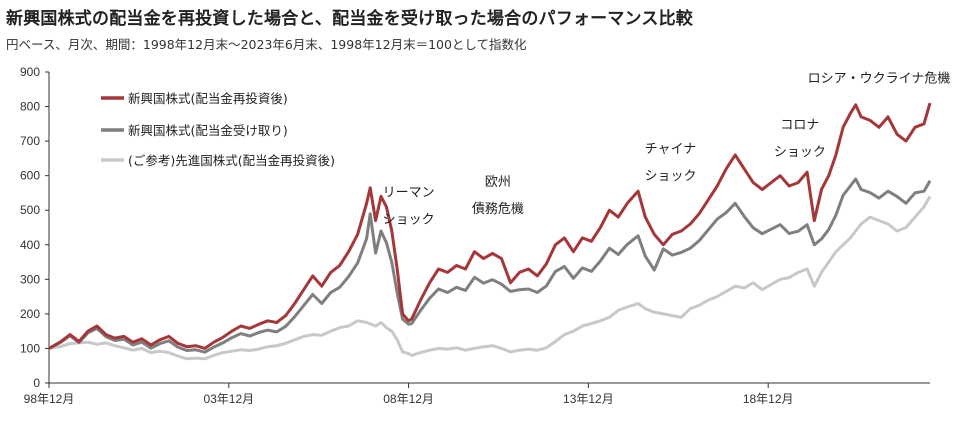  What do you see at coordinates (30, 279) in the screenshot?
I see `y-tick-label: 300` at bounding box center [30, 279].